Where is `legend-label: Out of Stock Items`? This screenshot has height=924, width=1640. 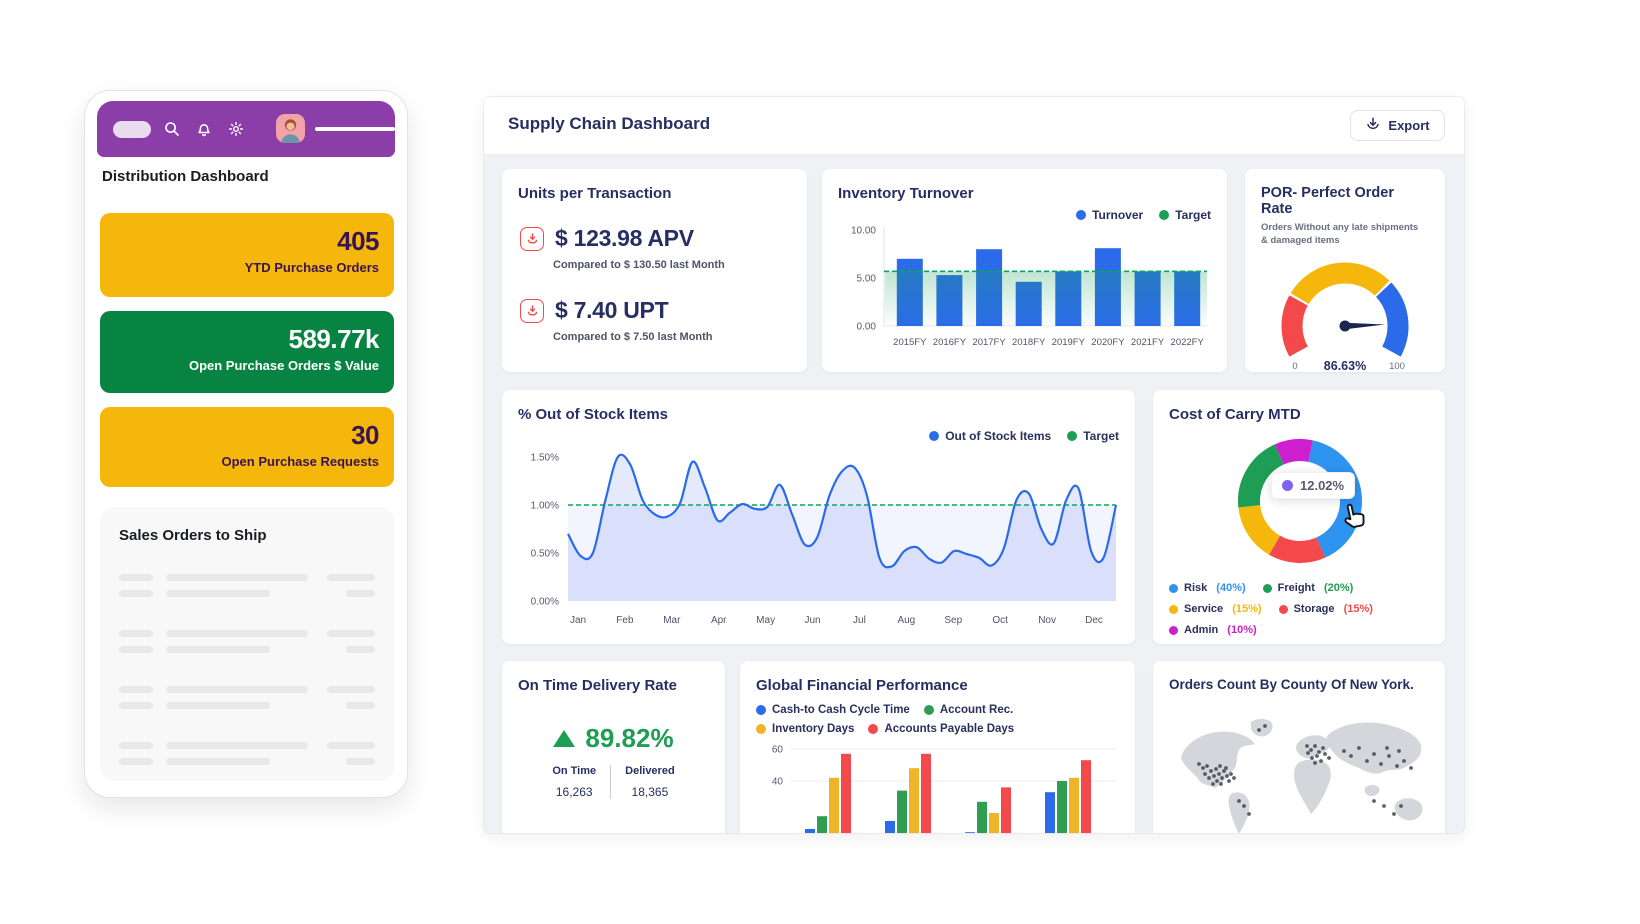
legend-label: Out of Stock Items is located at coordinates (998, 436).